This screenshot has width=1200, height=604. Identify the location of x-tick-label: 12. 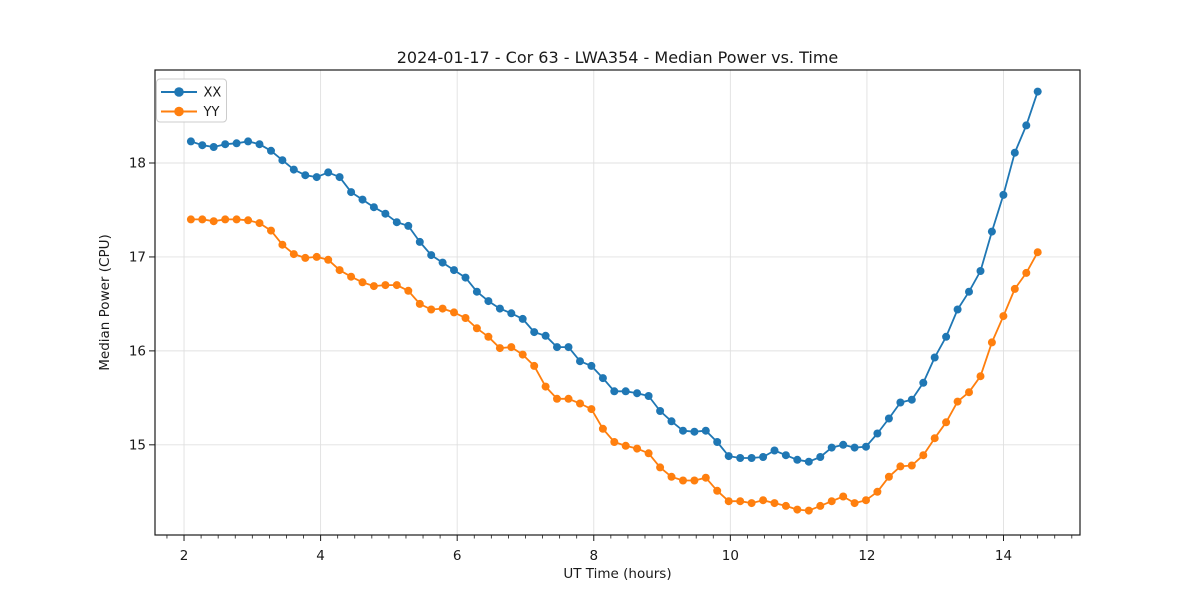
(866, 556).